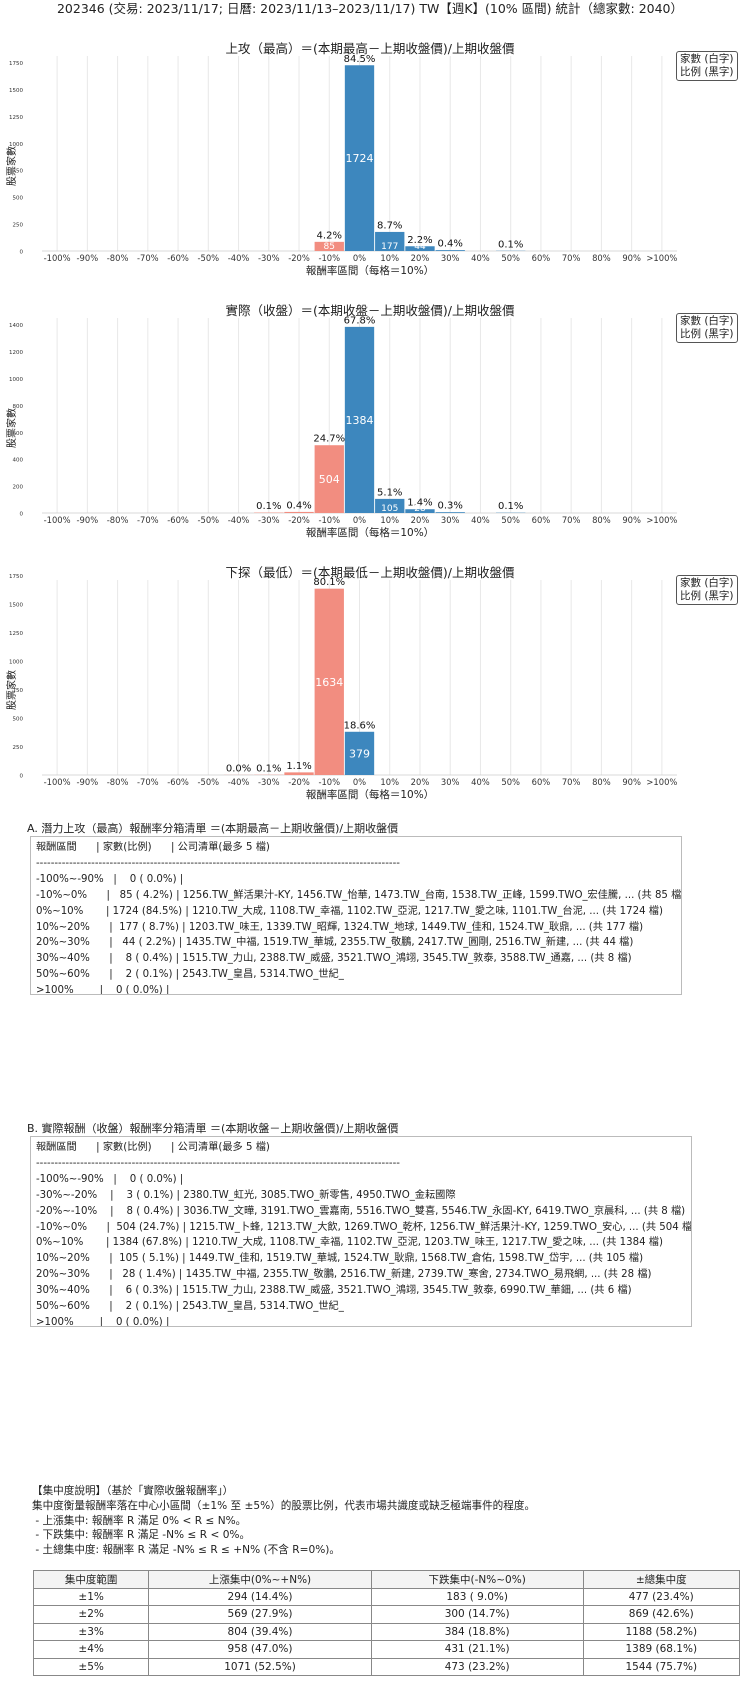  I want to click on table-cell: 1389 (68.1%), so click(661, 1649).